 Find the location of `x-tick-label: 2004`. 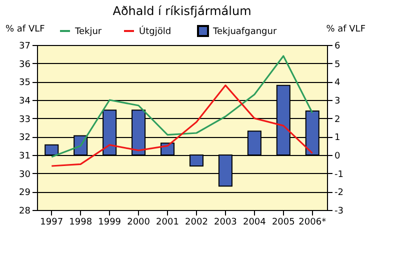

x-tick-label: 2004 is located at coordinates (254, 223).